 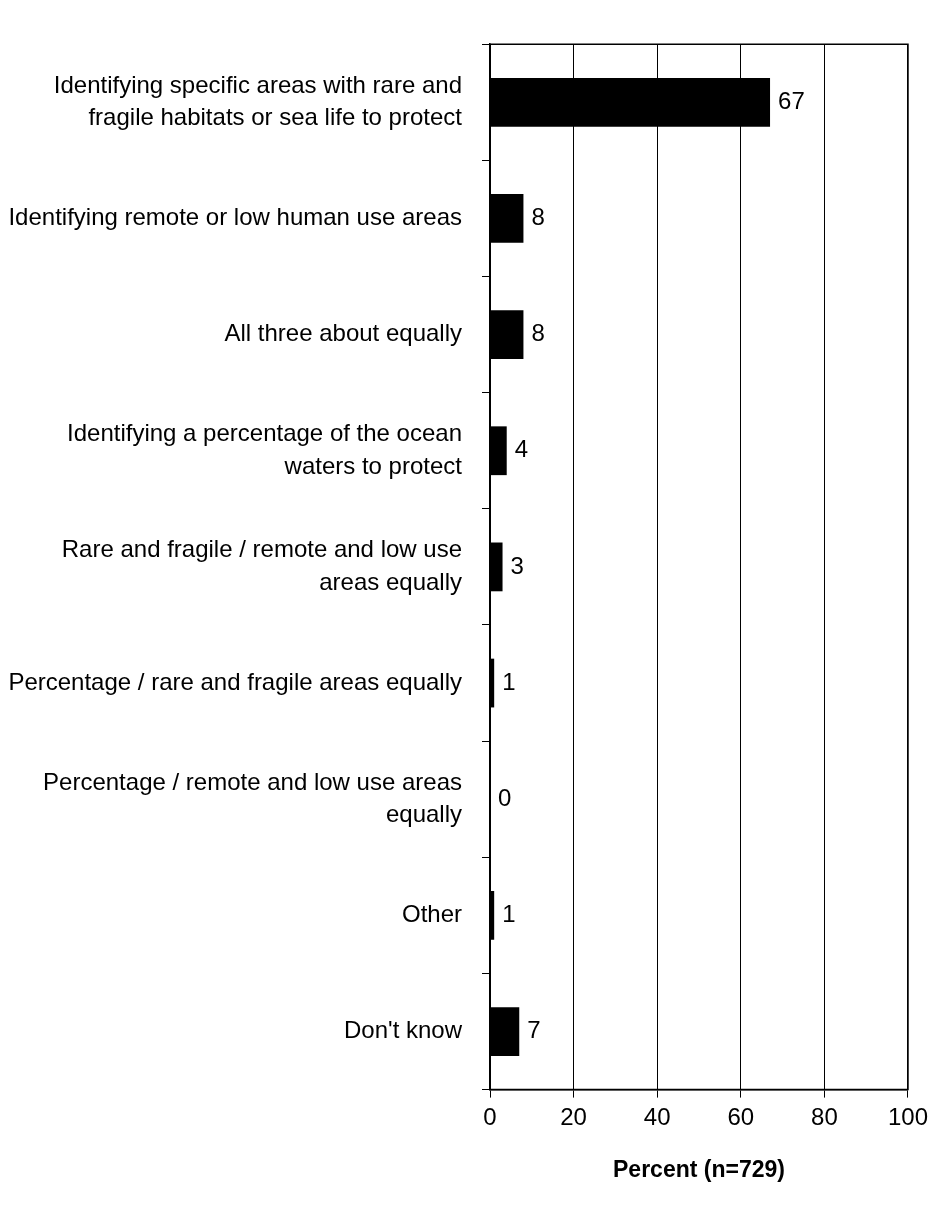 I want to click on x-tick-label: 80, so click(x=824, y=1116).